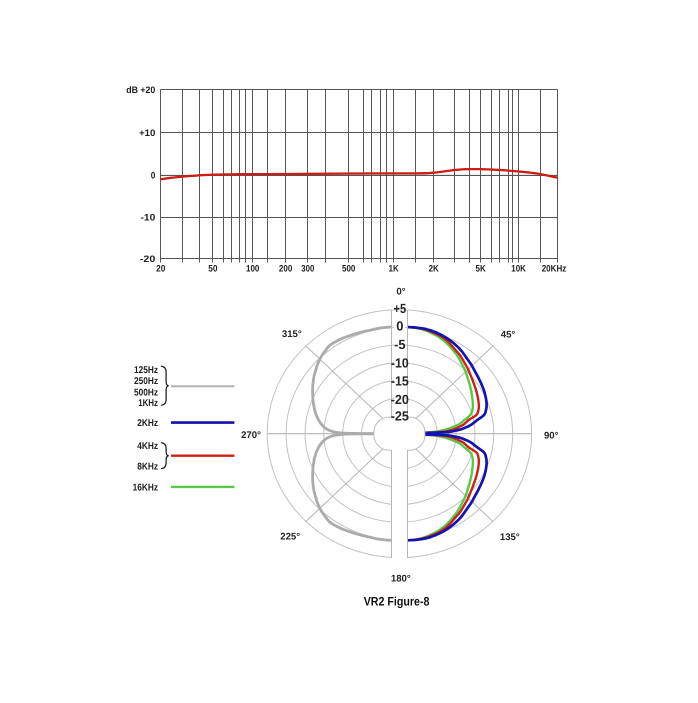 This screenshot has height=703, width=698. What do you see at coordinates (145, 488) in the screenshot?
I see `svg-text: 16KHz` at bounding box center [145, 488].